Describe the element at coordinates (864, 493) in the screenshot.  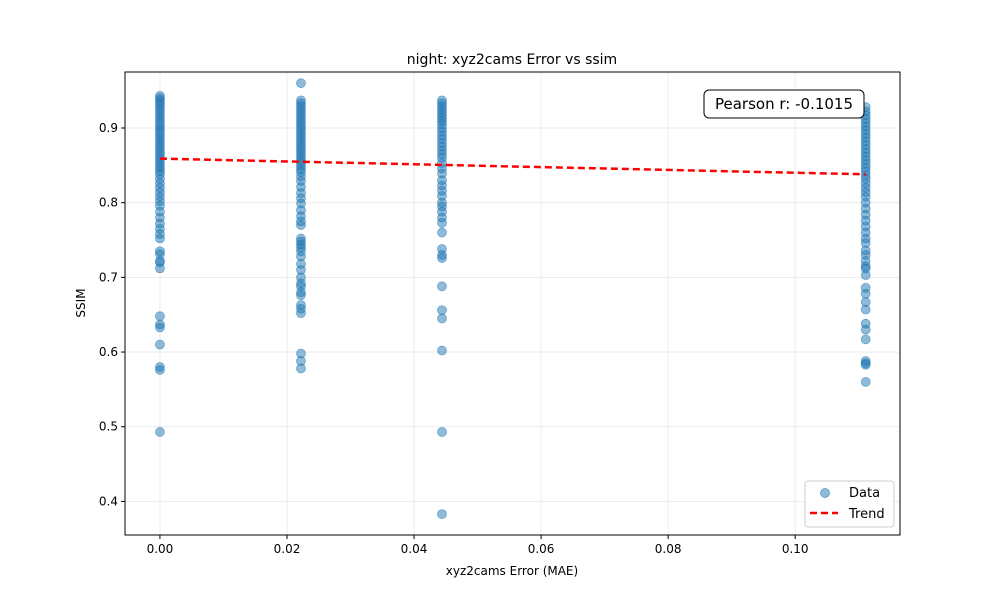
I see `legend-data-label: Data` at that location.